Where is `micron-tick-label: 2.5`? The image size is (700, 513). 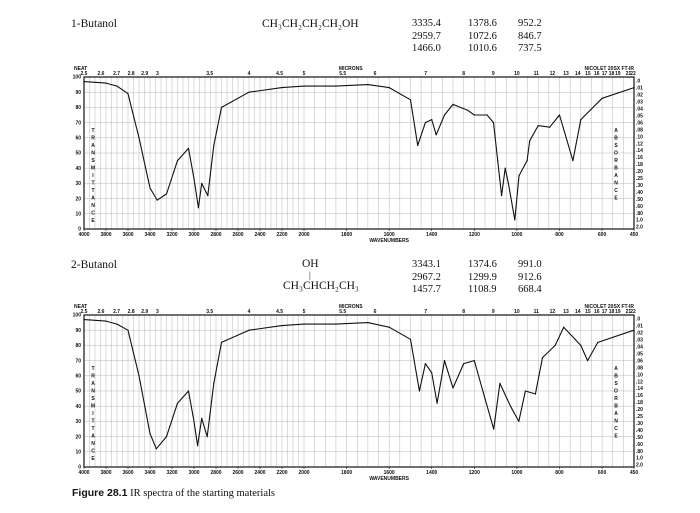
micron-tick-label: 2.5 is located at coordinates (84, 74).